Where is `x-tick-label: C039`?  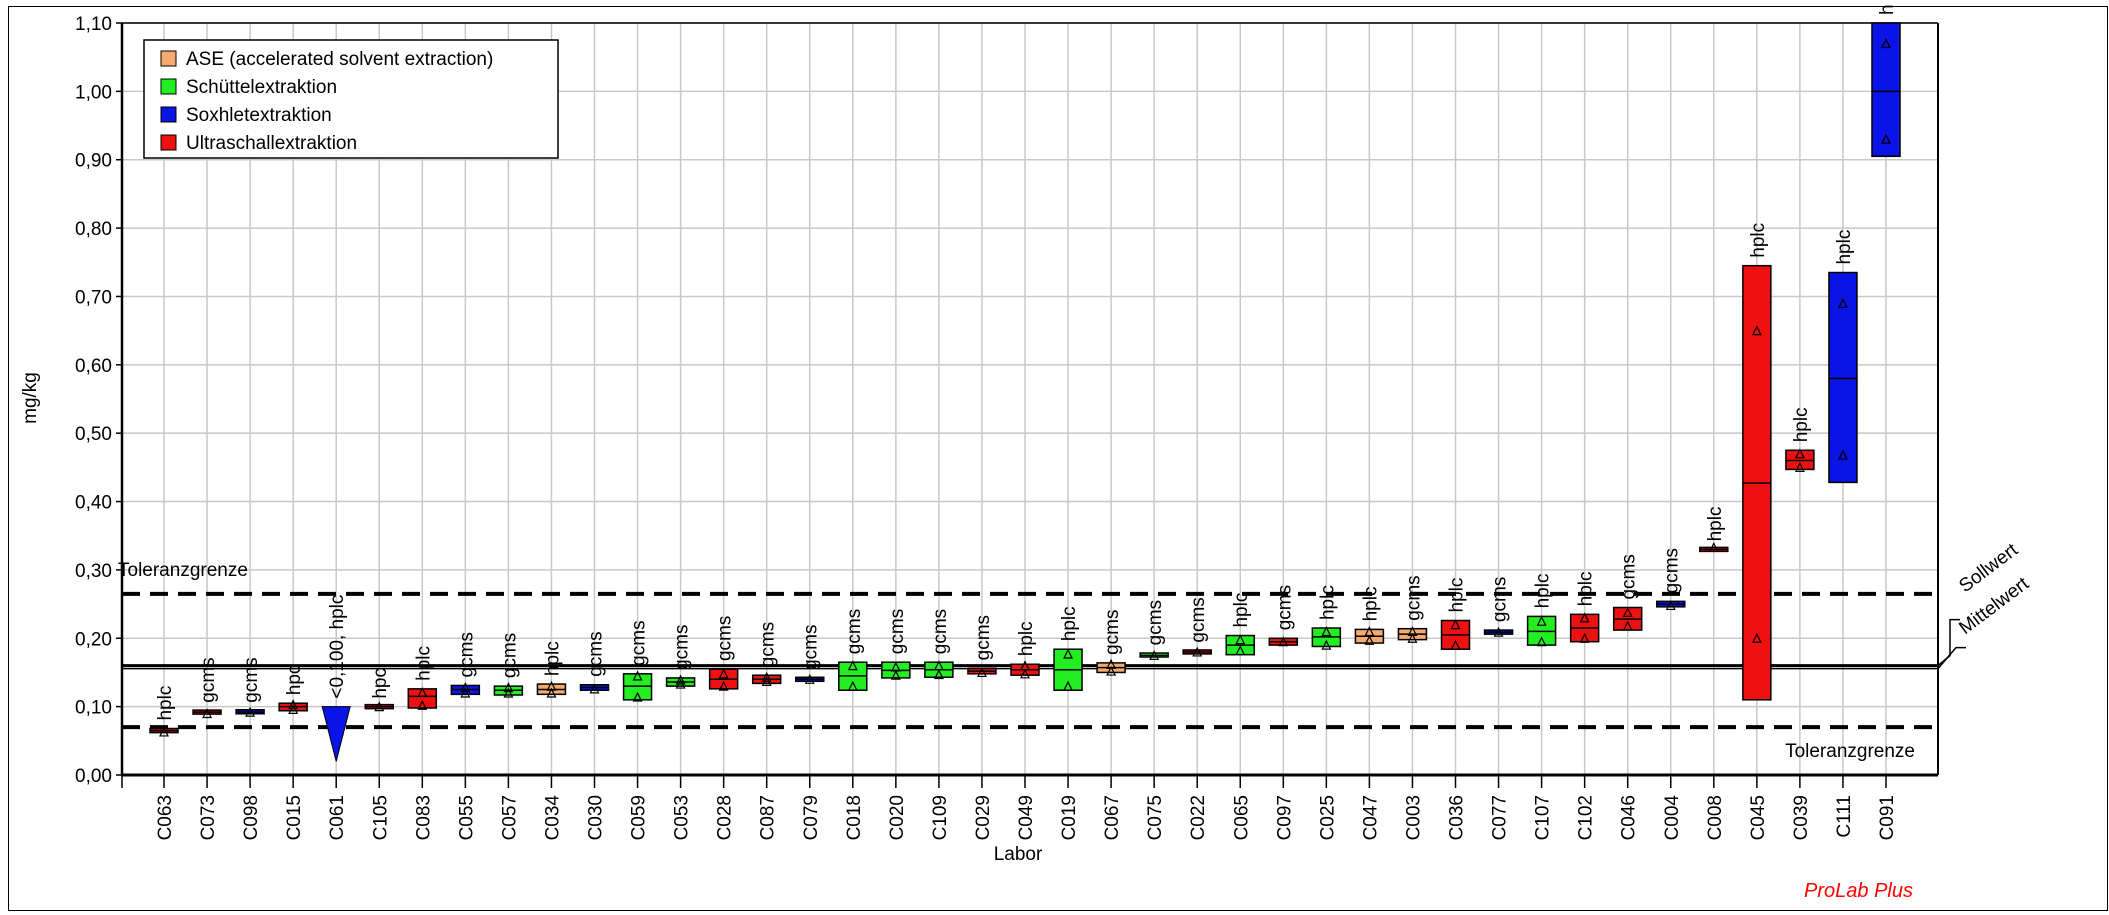
x-tick-label: C039 is located at coordinates (1801, 817).